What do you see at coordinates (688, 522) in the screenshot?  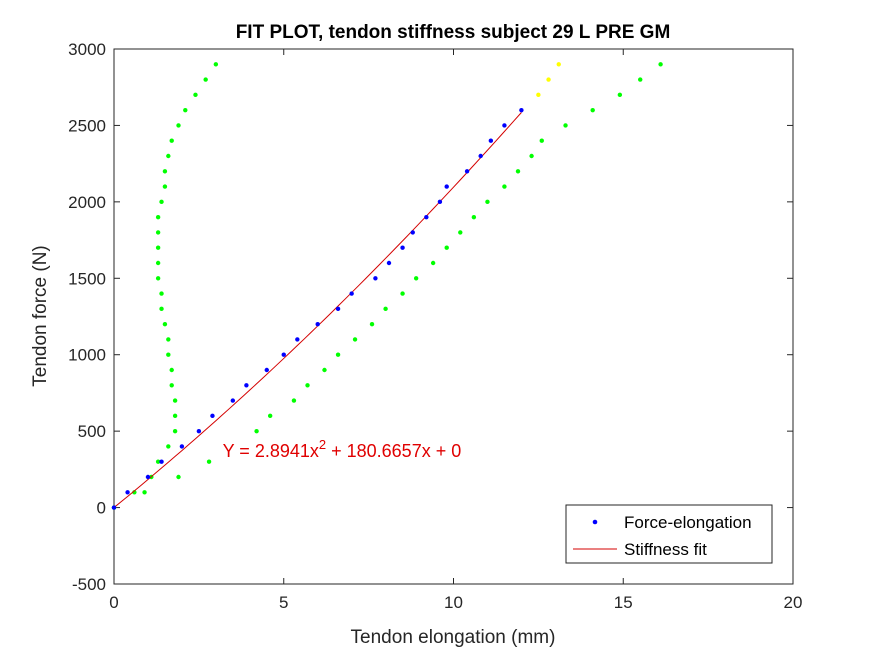 I see `legend-label-force-elongation: Force-elongation` at bounding box center [688, 522].